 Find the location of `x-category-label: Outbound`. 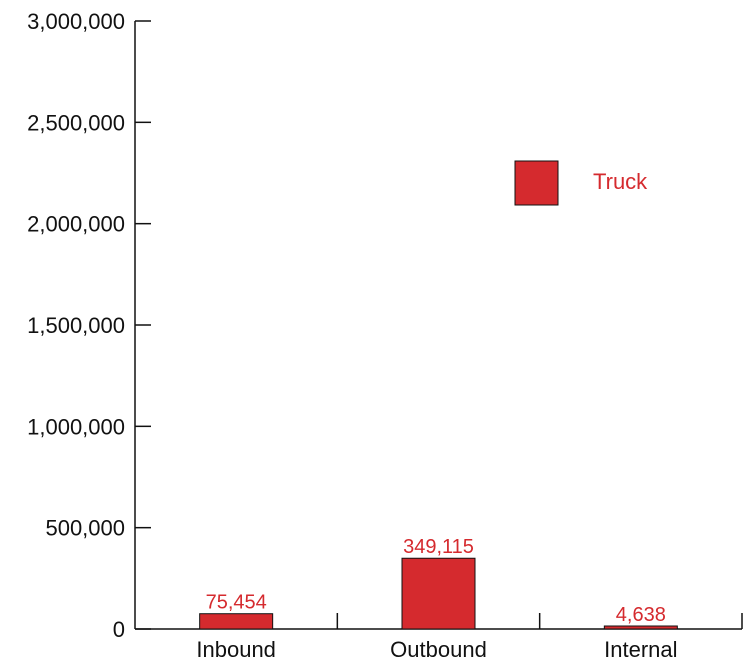

x-category-label: Outbound is located at coordinates (438, 649).